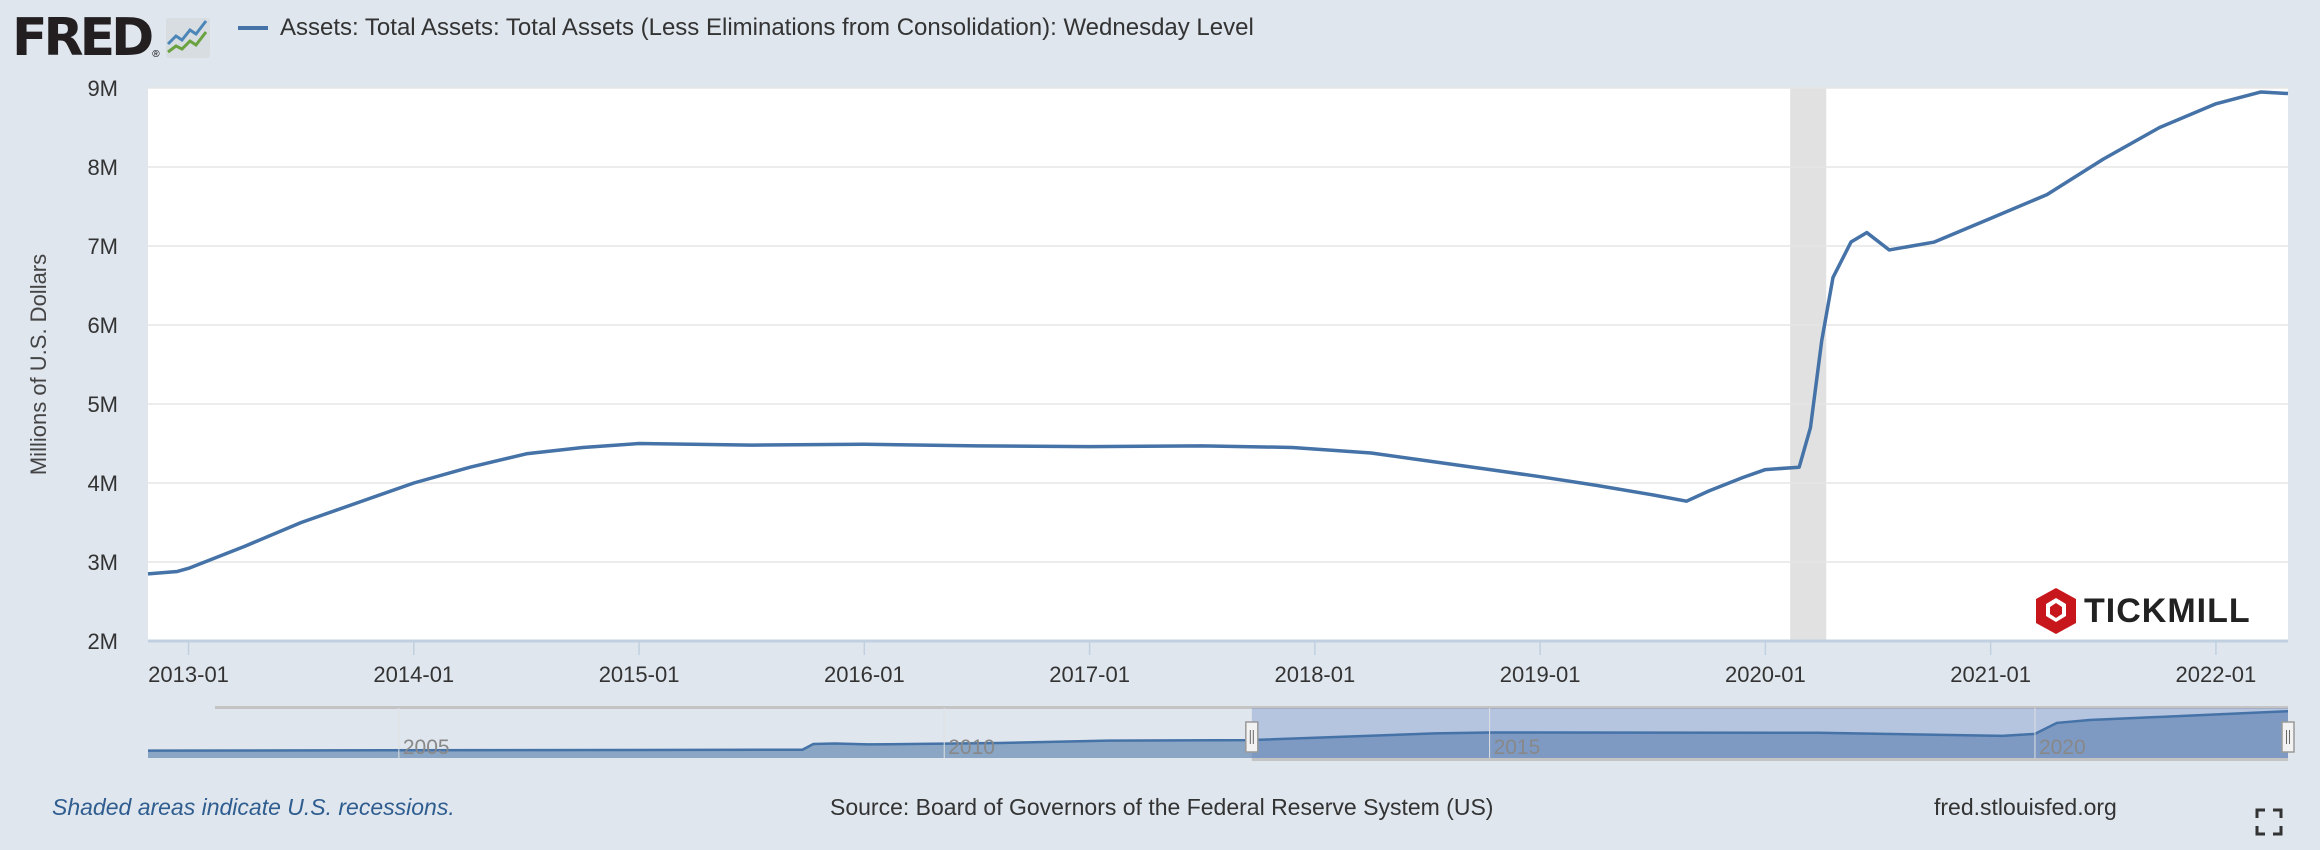 The height and width of the screenshot is (850, 2320). Describe the element at coordinates (102, 88) in the screenshot. I see `y-tick-label: 9M` at that location.